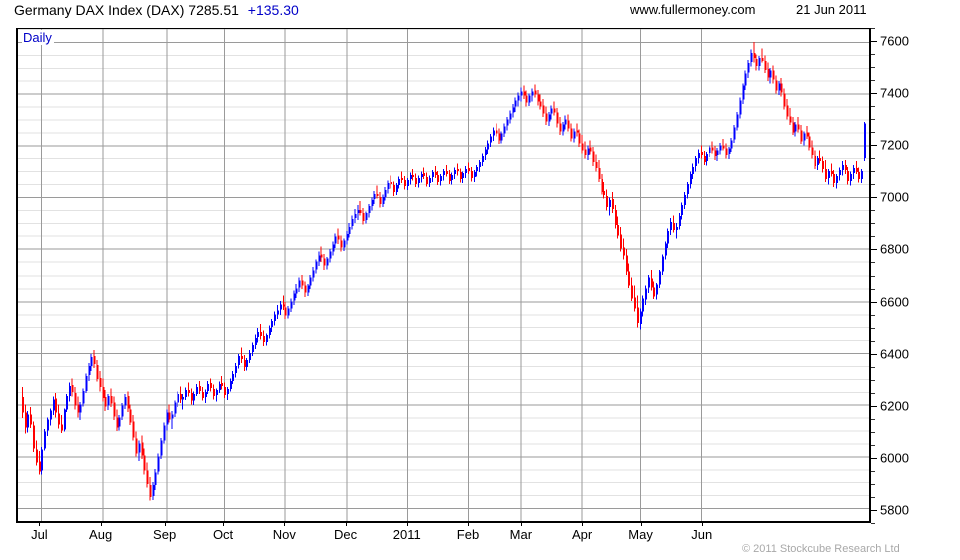 This screenshot has height=560, width=960. Describe the element at coordinates (284, 534) in the screenshot. I see `x-axis-tick-label: Nov` at that location.